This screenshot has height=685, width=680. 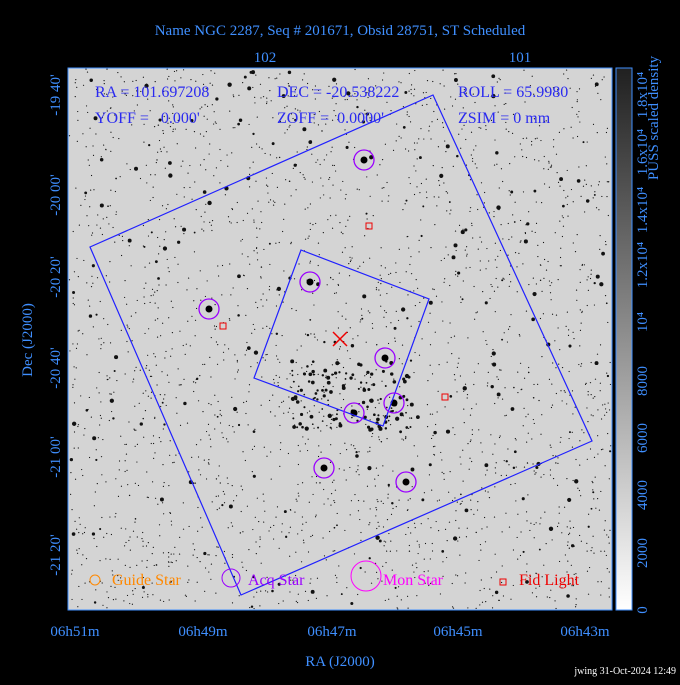 What do you see at coordinates (330, 118) in the screenshot?
I see `info-text: ZOFF = 0.0000'` at bounding box center [330, 118].